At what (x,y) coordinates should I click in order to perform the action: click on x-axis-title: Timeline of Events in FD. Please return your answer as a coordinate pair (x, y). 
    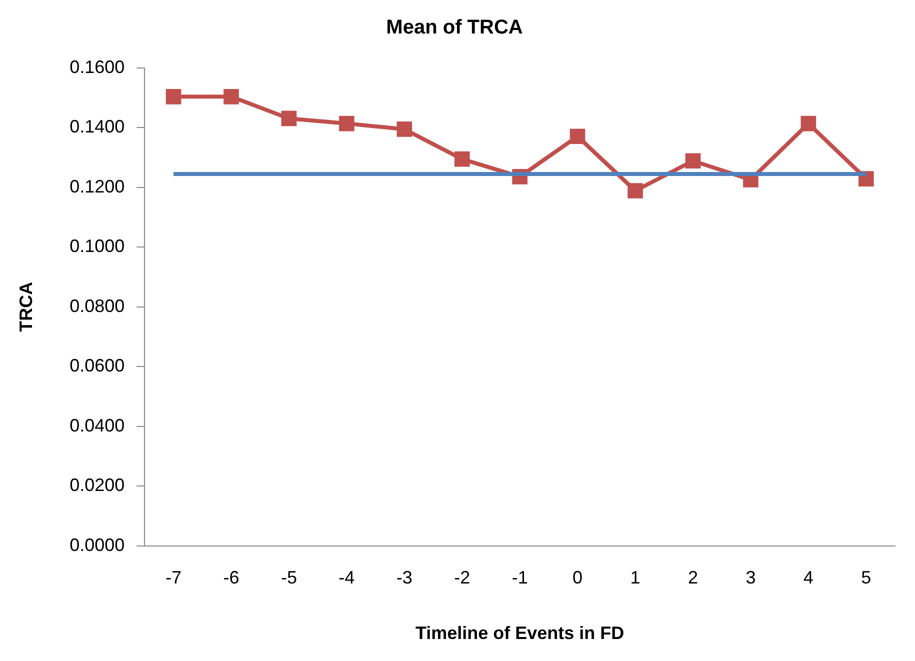
    Looking at the image, I should click on (519, 633).